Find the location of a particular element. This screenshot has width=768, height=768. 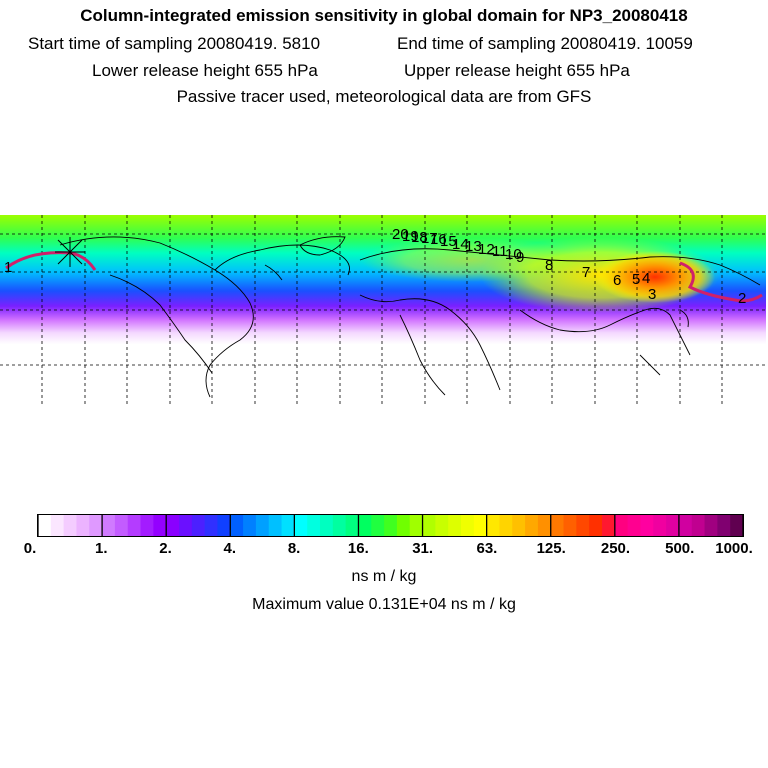

trajectory-label: 17 is located at coordinates (429, 238).